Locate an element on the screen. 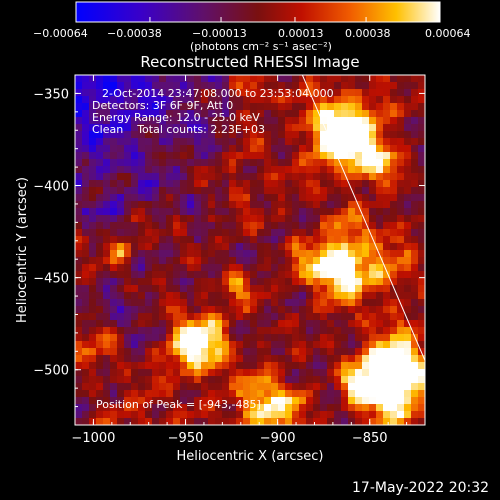 The image size is (500, 500). x-axis-label: Heliocentric X (arcsec) is located at coordinates (250, 456).